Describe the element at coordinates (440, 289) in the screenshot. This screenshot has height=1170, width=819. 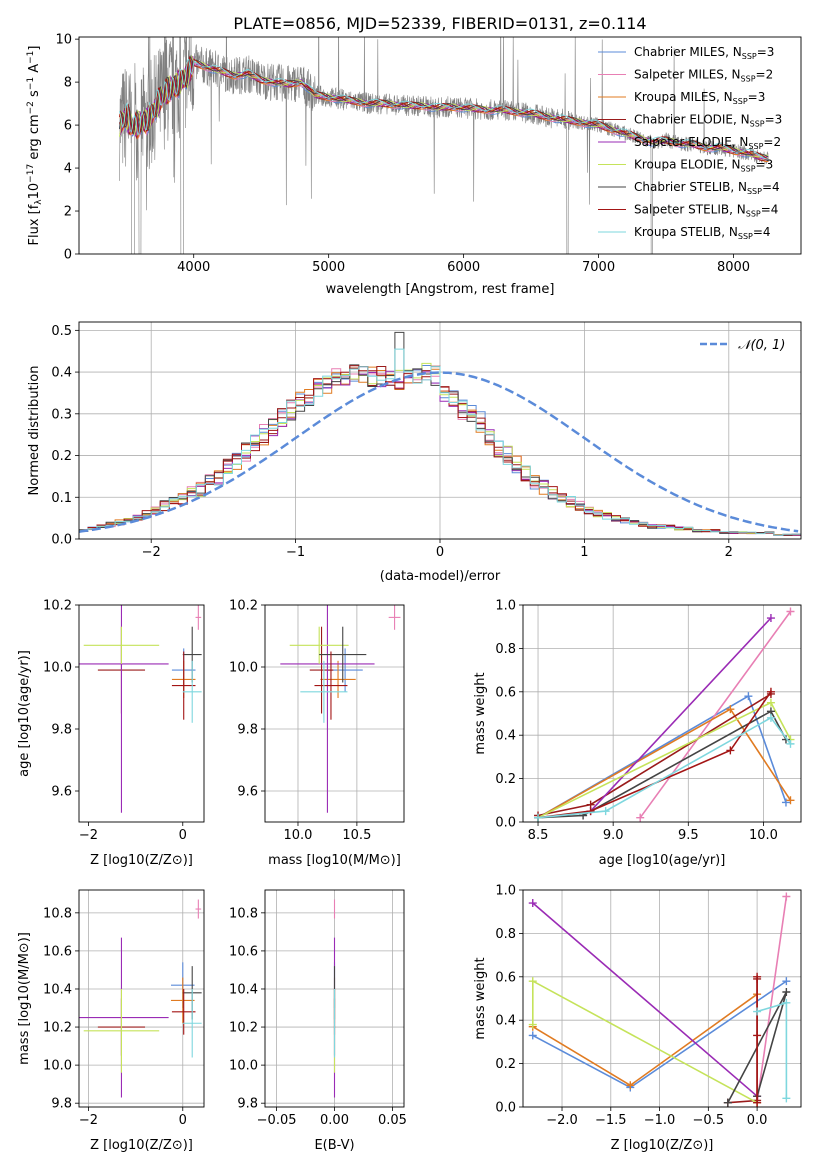
I see `x-axis-label: wavelength [Angstrom, rest frame]` at that location.